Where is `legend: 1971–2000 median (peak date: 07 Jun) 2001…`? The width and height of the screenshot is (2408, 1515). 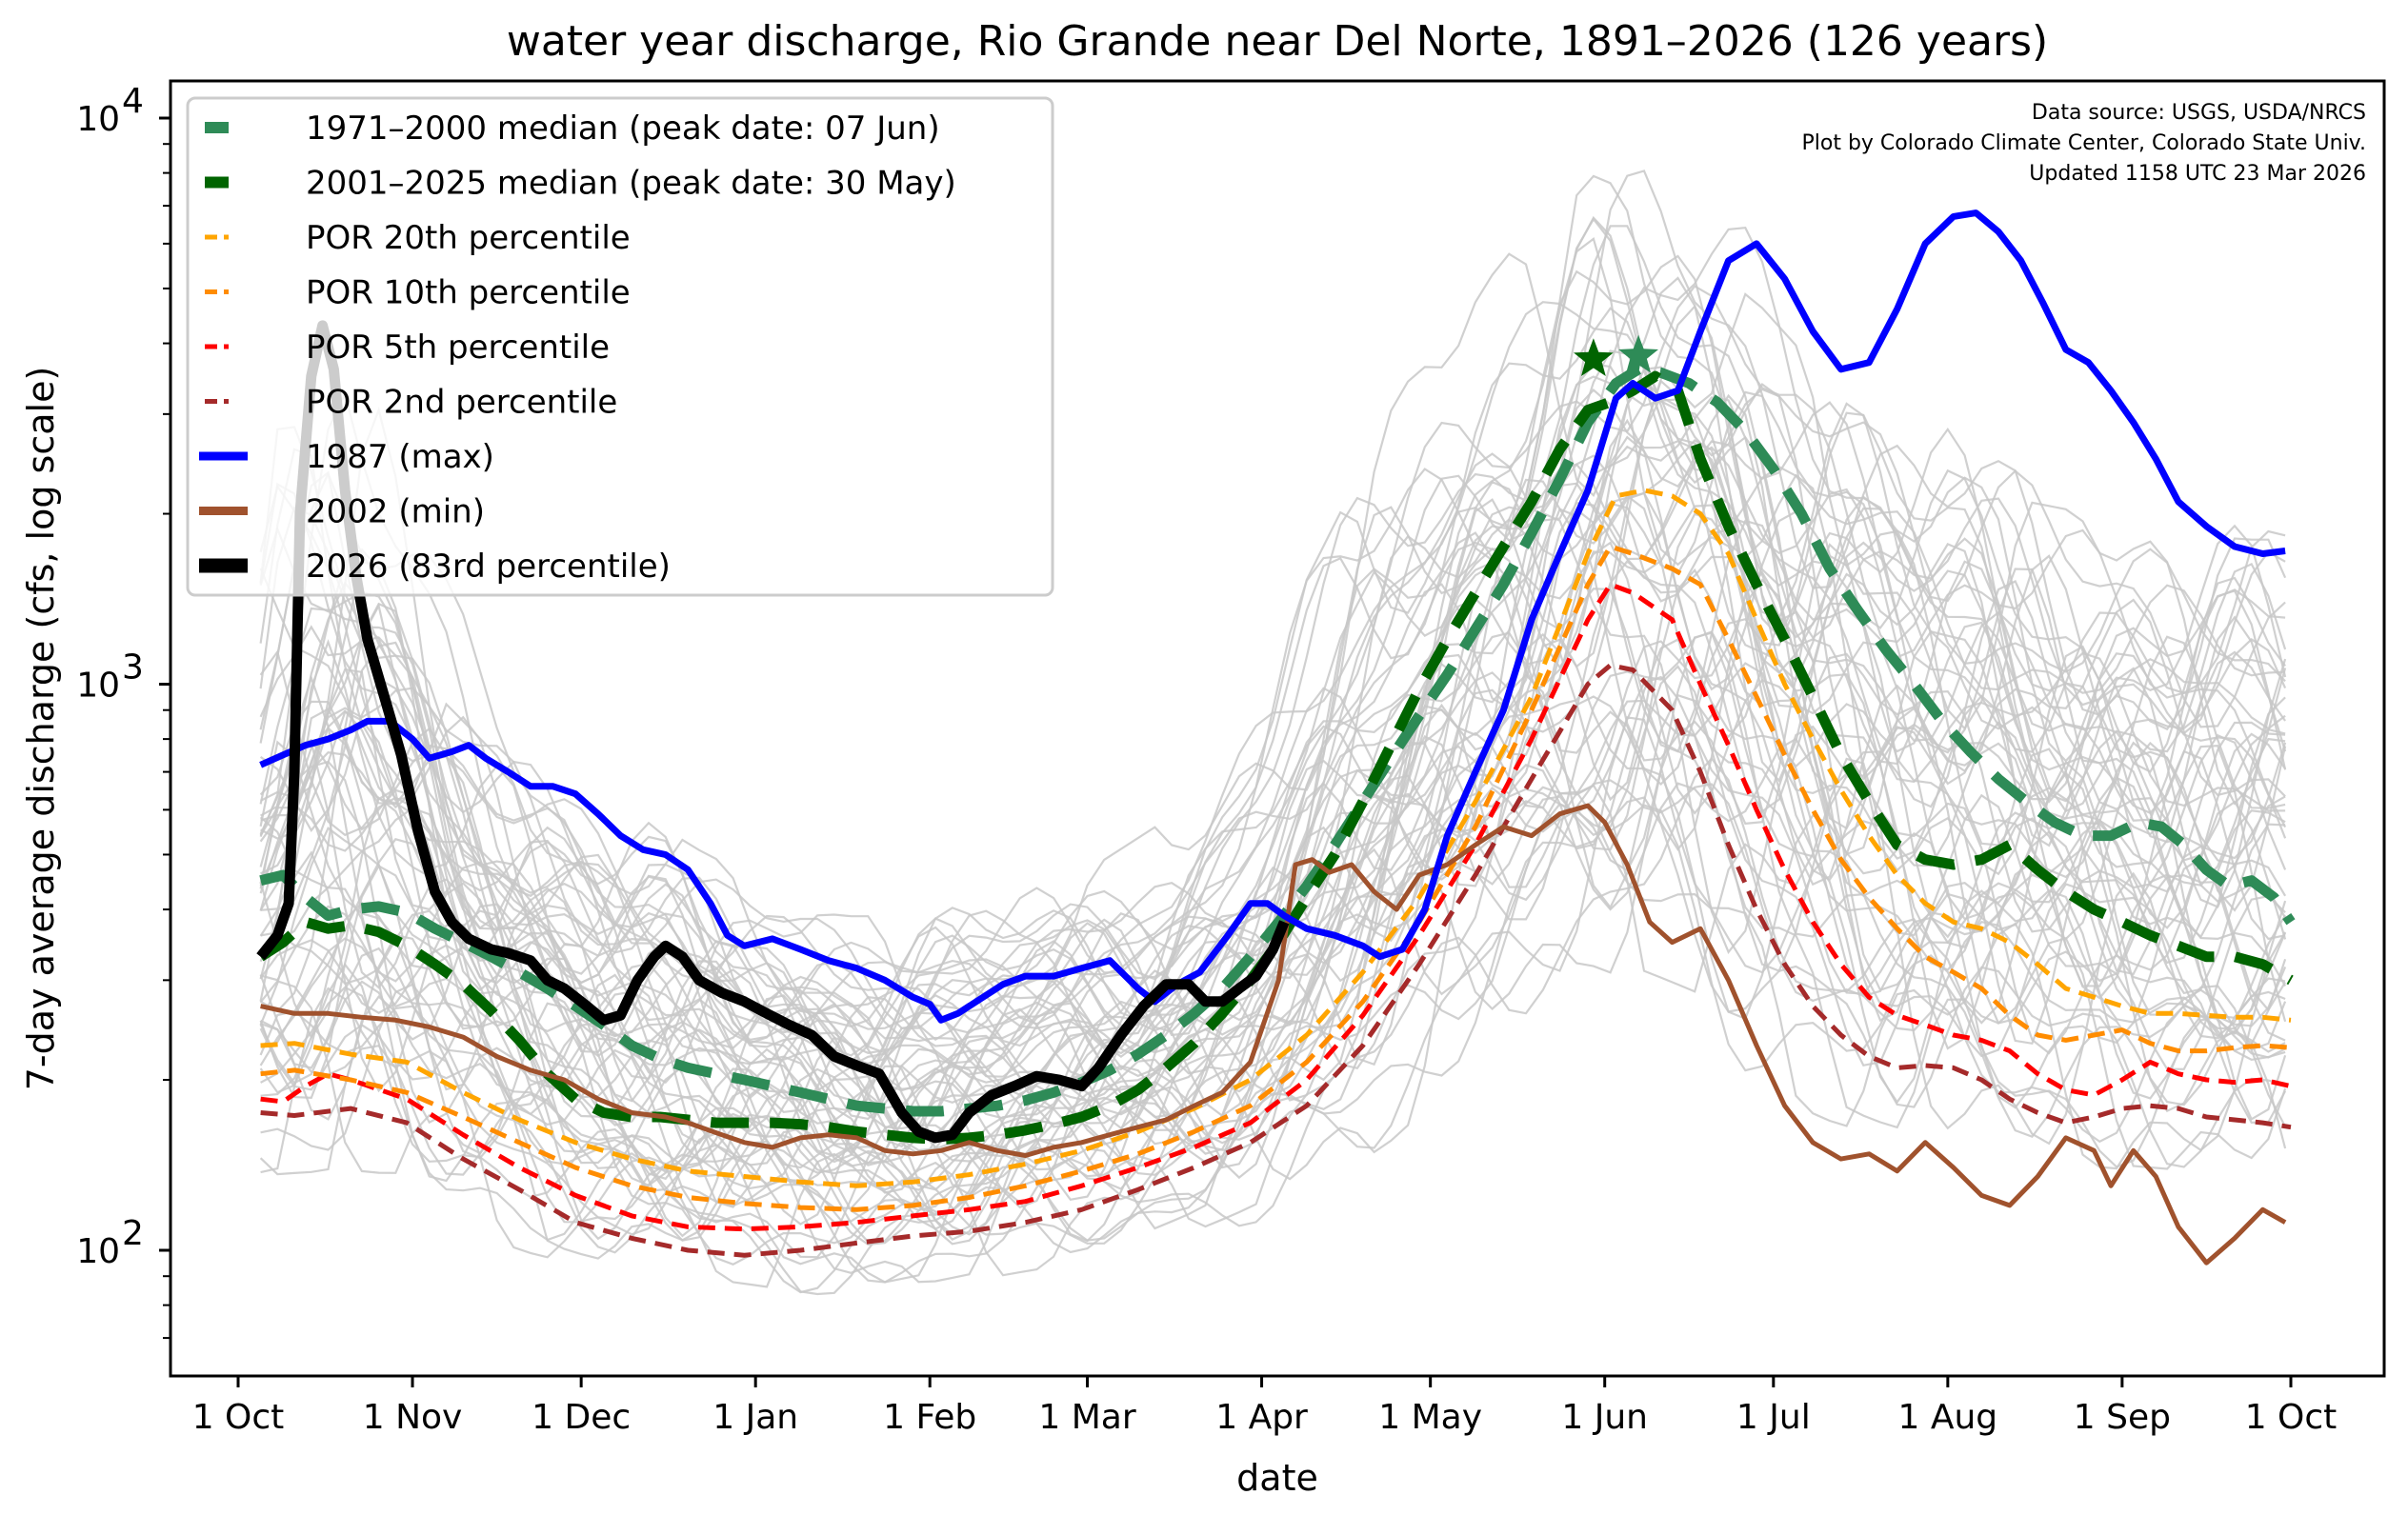 legend: 1971–2000 median (peak date: 07 Jun) 2001… is located at coordinates (620, 346).